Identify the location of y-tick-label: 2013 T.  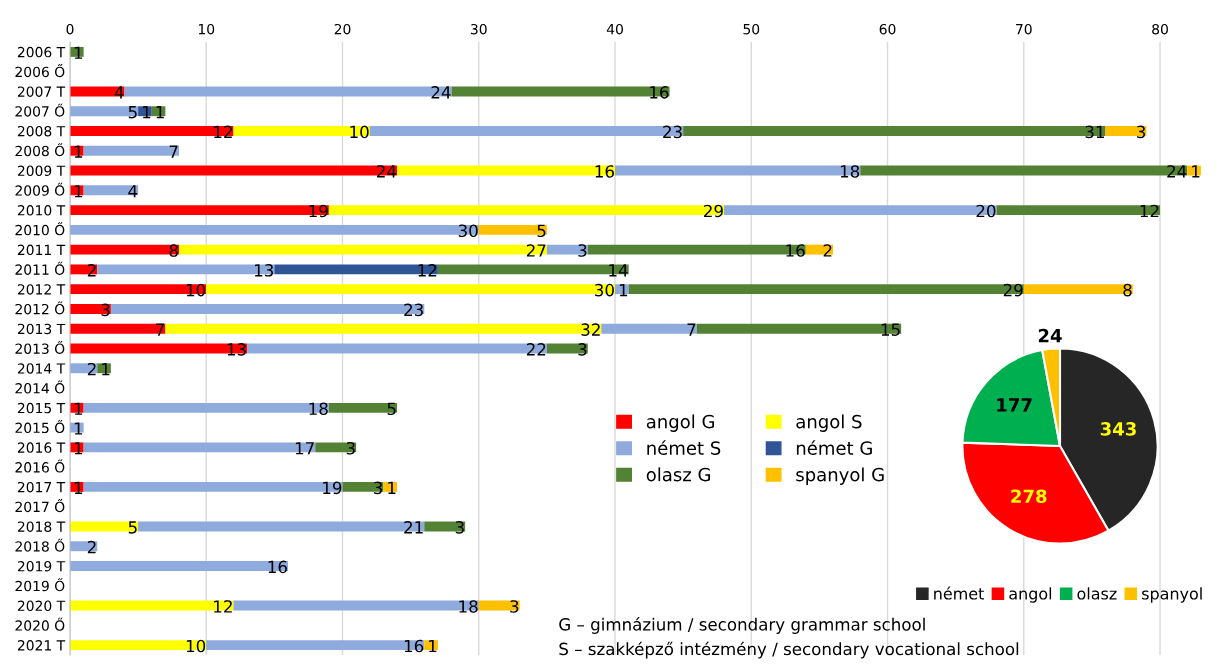
(41, 329).